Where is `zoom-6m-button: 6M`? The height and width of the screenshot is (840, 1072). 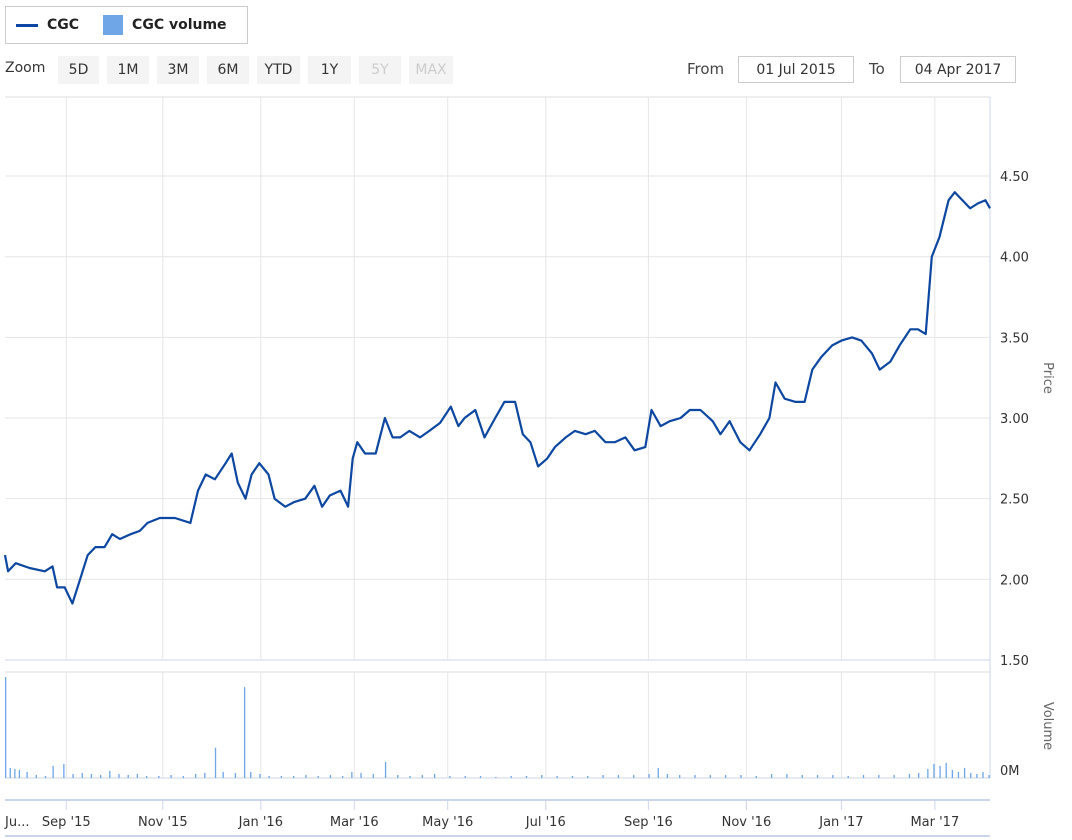 zoom-6m-button: 6M is located at coordinates (228, 70).